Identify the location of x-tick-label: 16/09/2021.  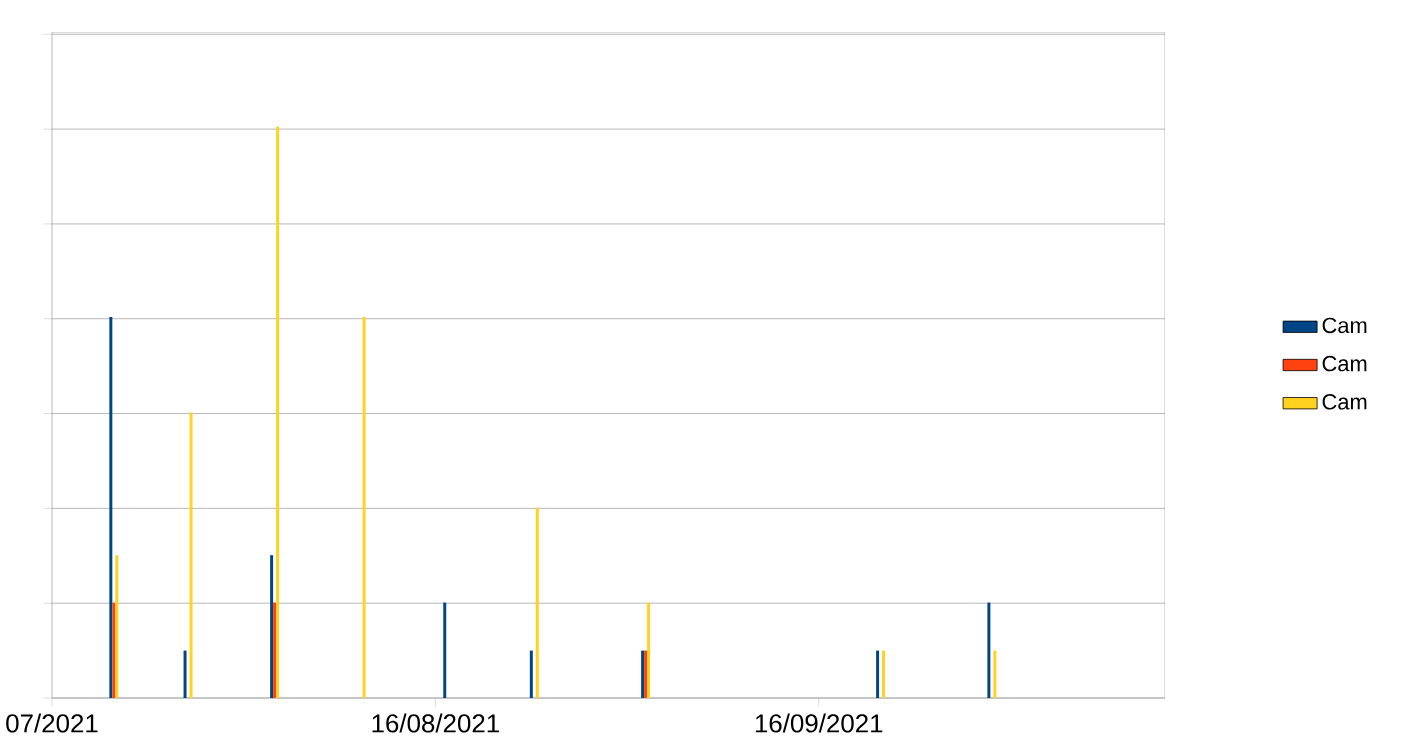
(819, 723).